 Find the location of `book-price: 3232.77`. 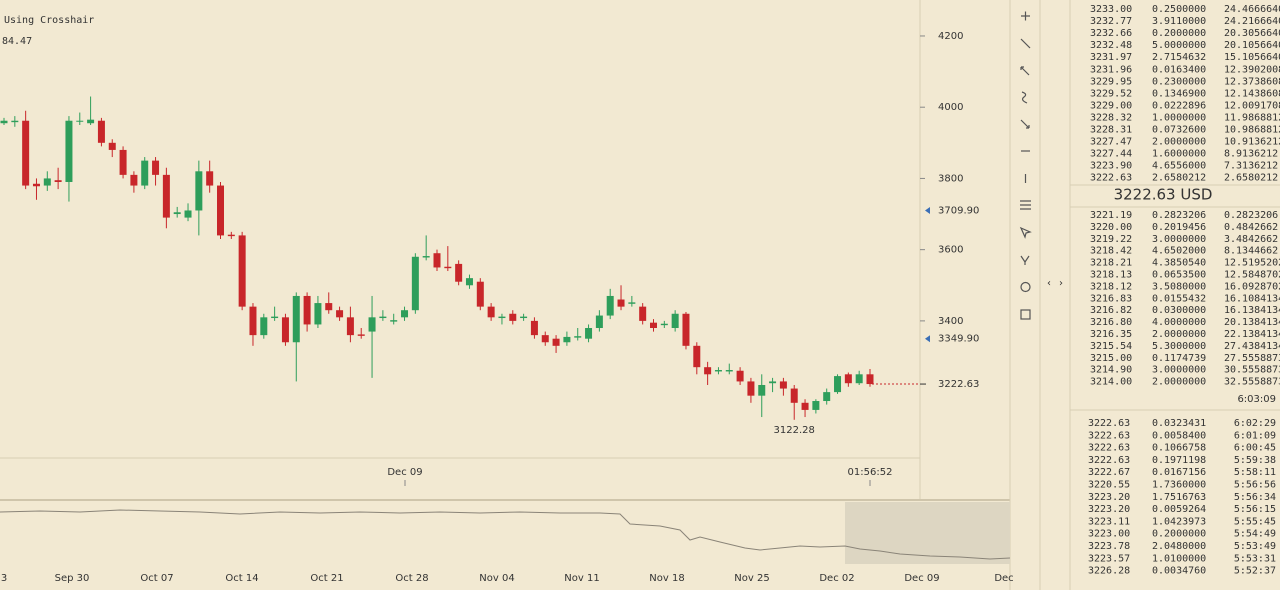

book-price: 3232.77 is located at coordinates (1111, 21).